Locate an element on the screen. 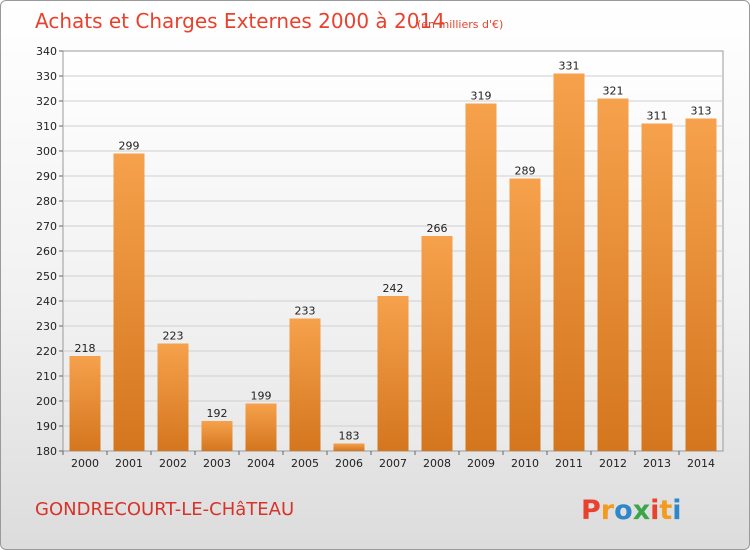 This screenshot has height=550, width=750. x-tick-label: 2010 is located at coordinates (525, 463).